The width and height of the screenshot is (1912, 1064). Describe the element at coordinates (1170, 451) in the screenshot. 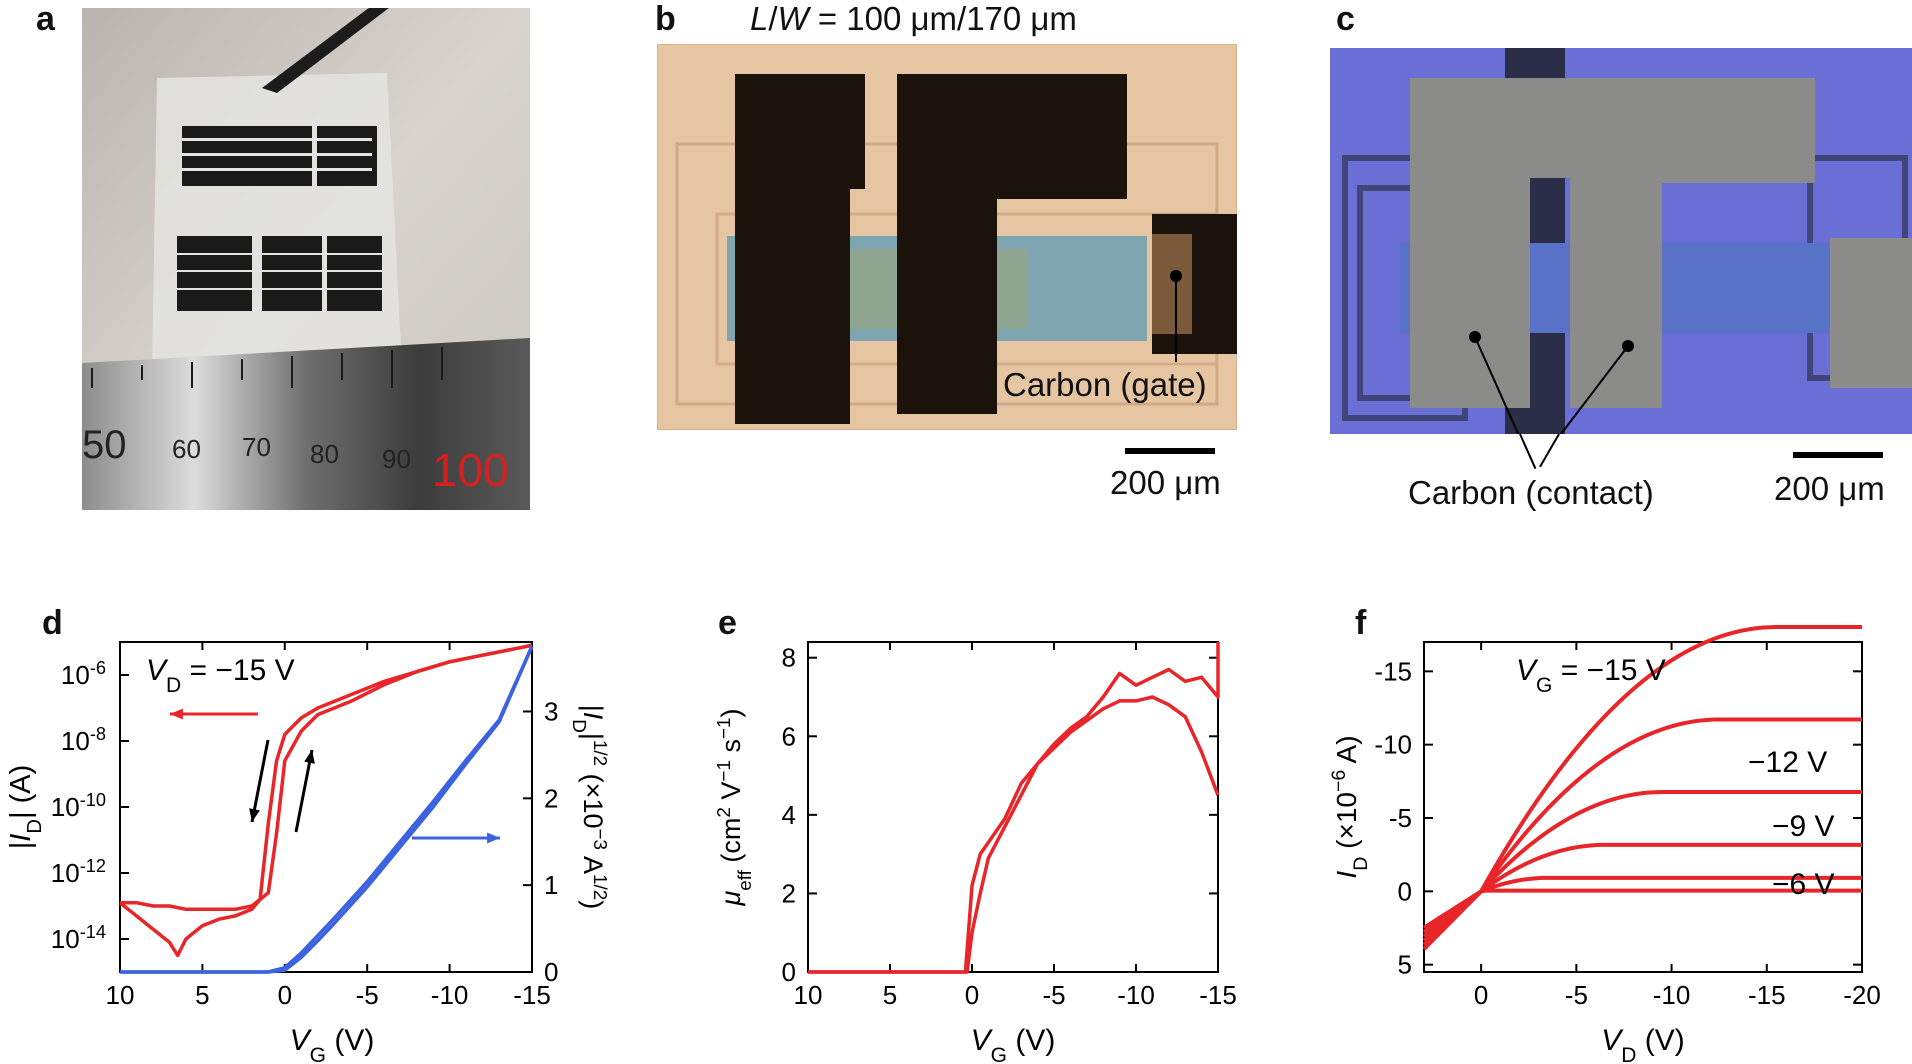

I see `scale-bar-b` at that location.